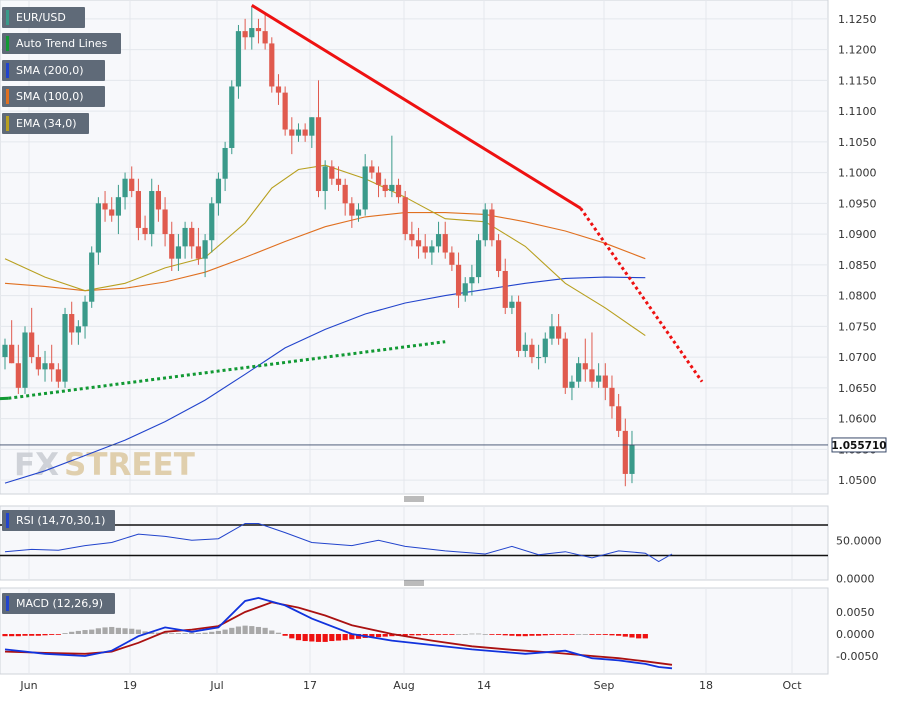  Describe the element at coordinates (857, 357) in the screenshot. I see `y-tick-label: 1.0700` at that location.